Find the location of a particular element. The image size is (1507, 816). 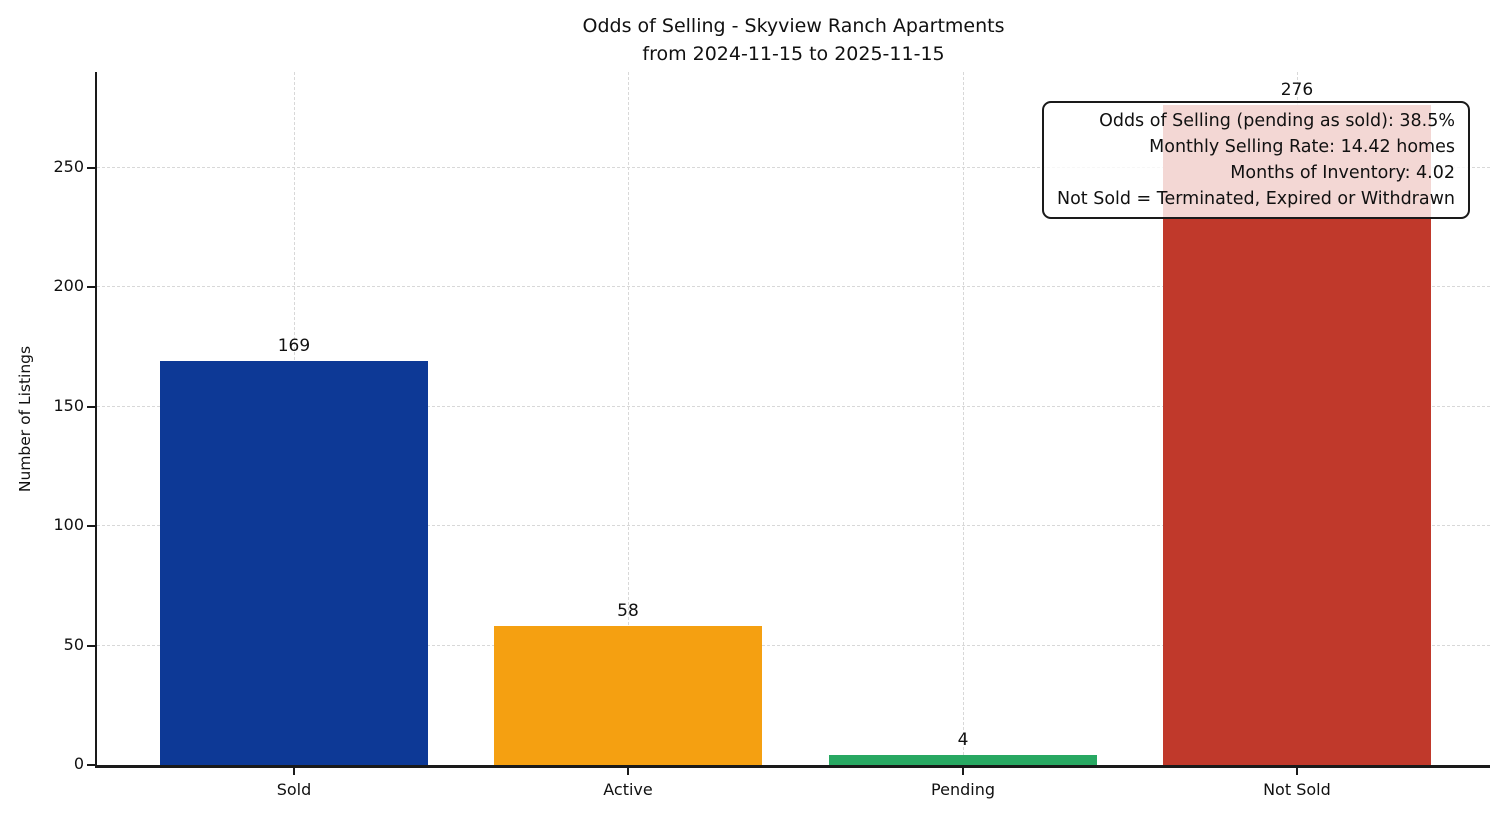

x-gridline-active is located at coordinates (628, 418).